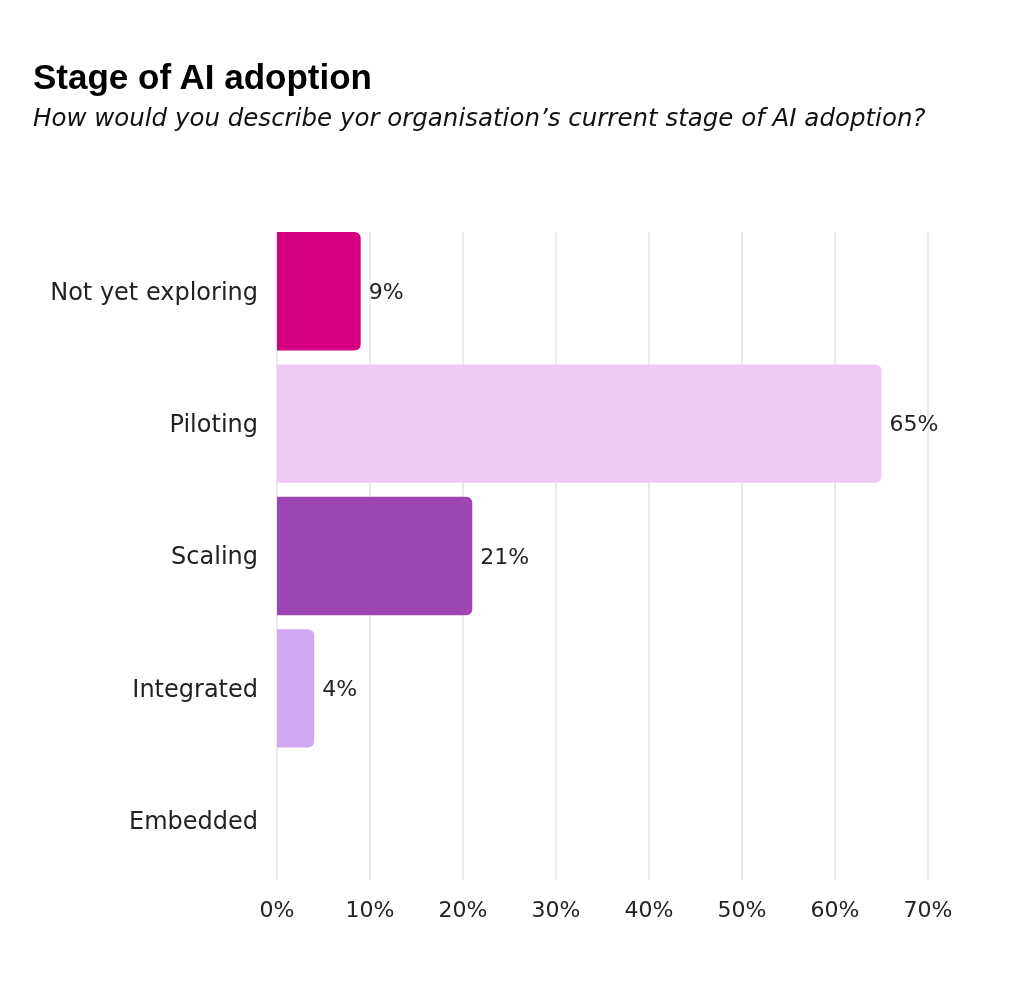 The height and width of the screenshot is (991, 1024). Describe the element at coordinates (154, 291) in the screenshot. I see `y-tick-label: Not yet exploring` at that location.